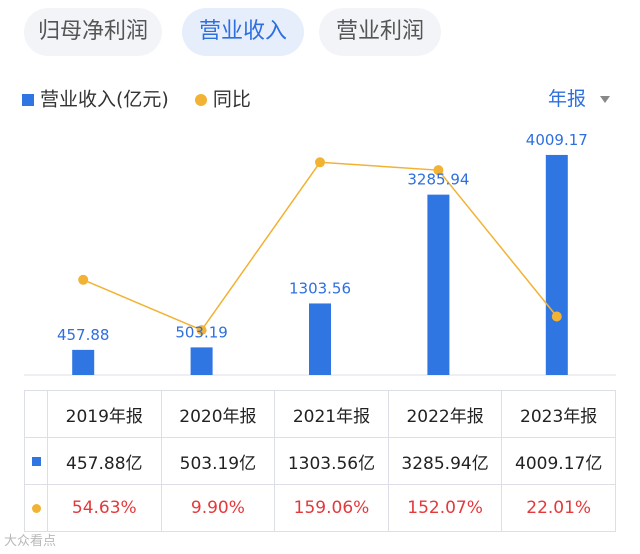 The height and width of the screenshot is (554, 640). I want to click on yoy-cell-2022: 152.07%, so click(445, 508).